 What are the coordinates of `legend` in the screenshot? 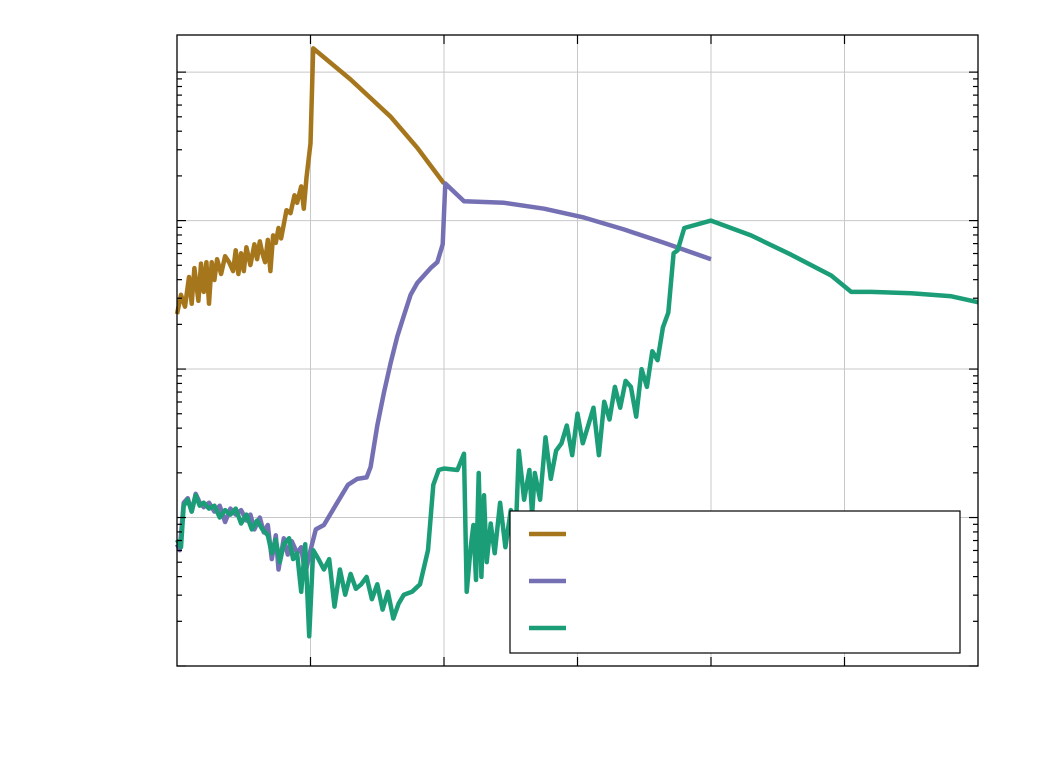 It's located at (735, 582).